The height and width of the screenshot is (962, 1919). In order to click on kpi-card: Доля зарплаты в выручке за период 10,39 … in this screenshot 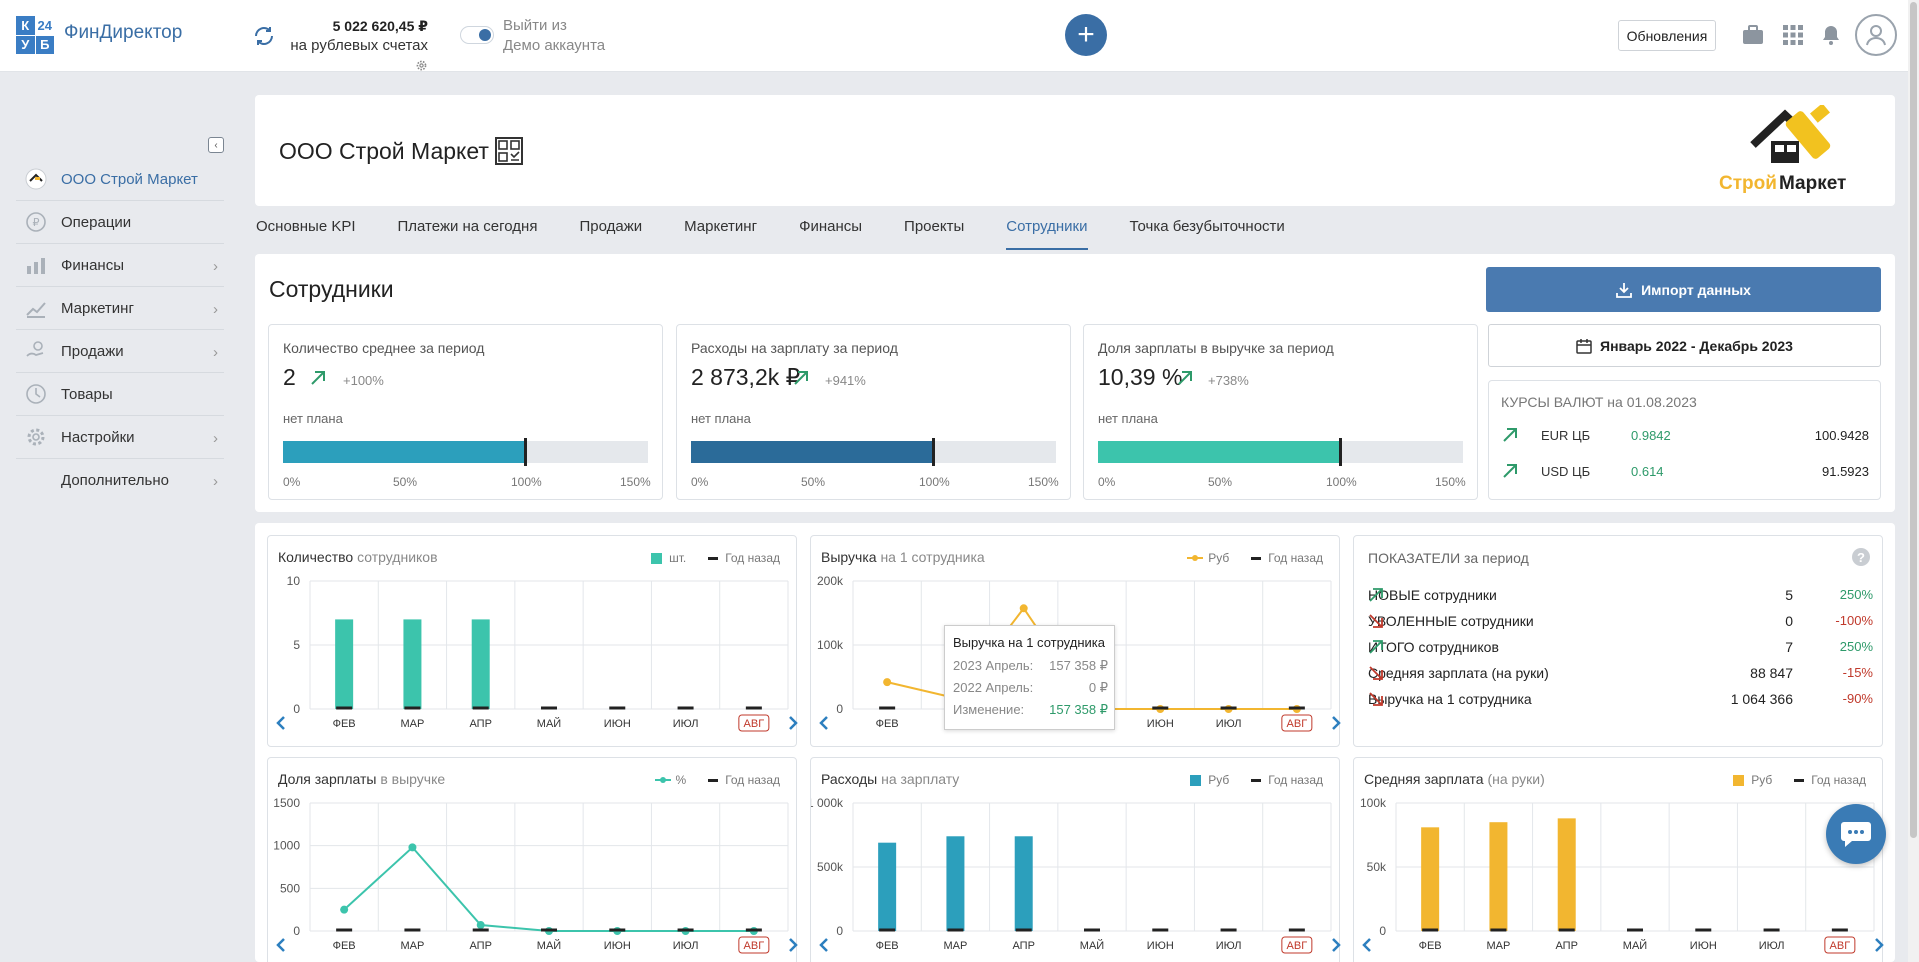, I will do `click(1280, 412)`.